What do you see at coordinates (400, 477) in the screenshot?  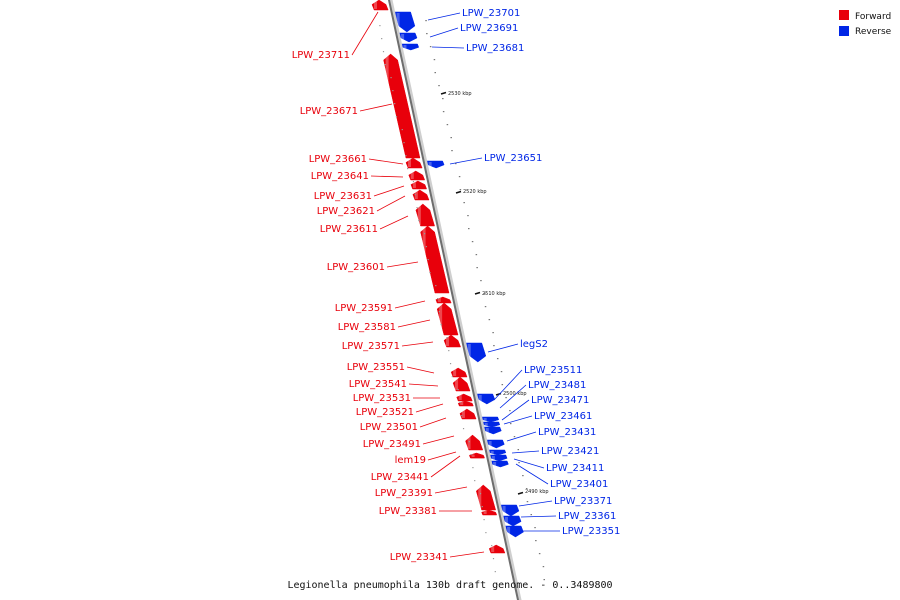 I see `gene-label-lpw-23441: LPW_23441` at bounding box center [400, 477].